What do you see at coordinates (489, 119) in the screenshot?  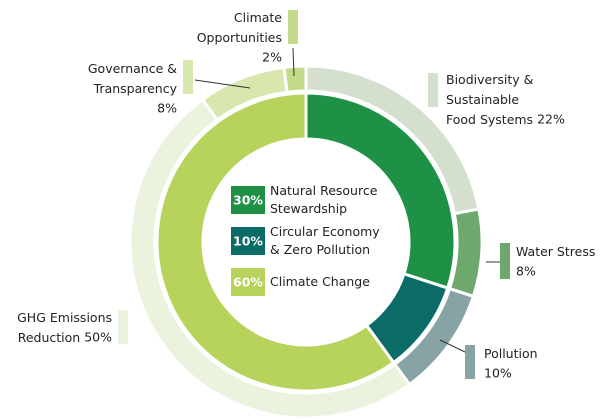 I see `text-line: Food Systems` at bounding box center [489, 119].